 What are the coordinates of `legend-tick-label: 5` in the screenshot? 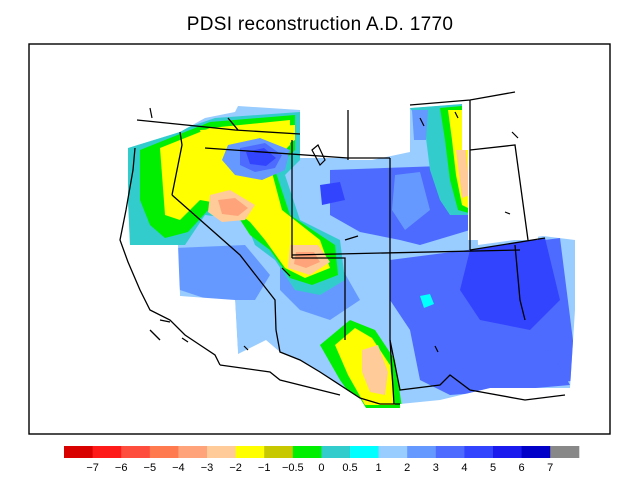 It's located at (493, 468).